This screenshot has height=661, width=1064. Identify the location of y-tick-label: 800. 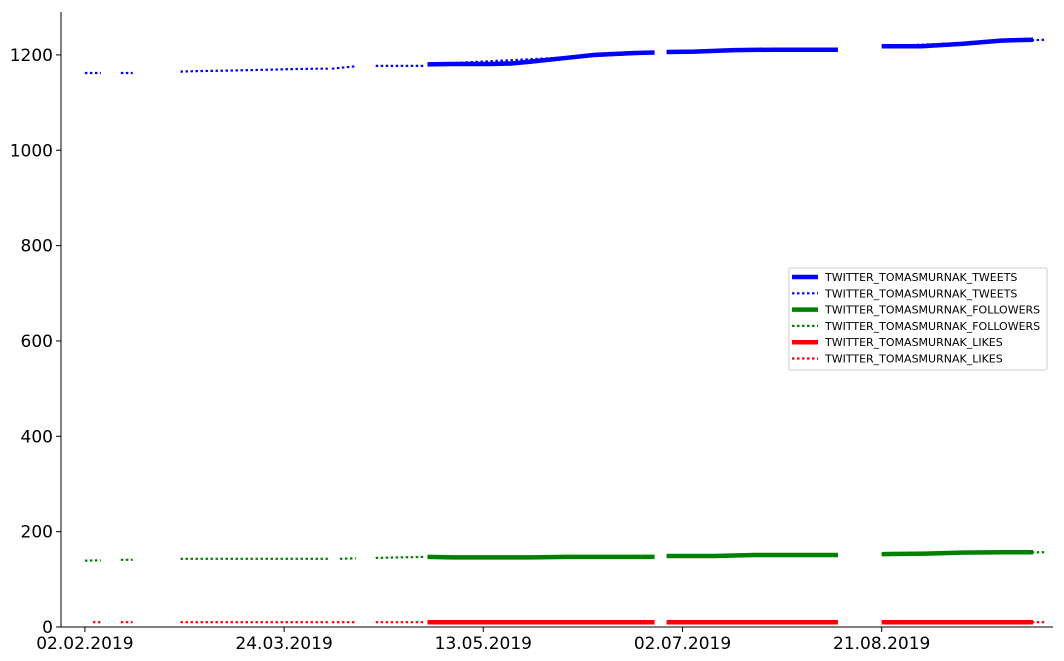
(37, 247).